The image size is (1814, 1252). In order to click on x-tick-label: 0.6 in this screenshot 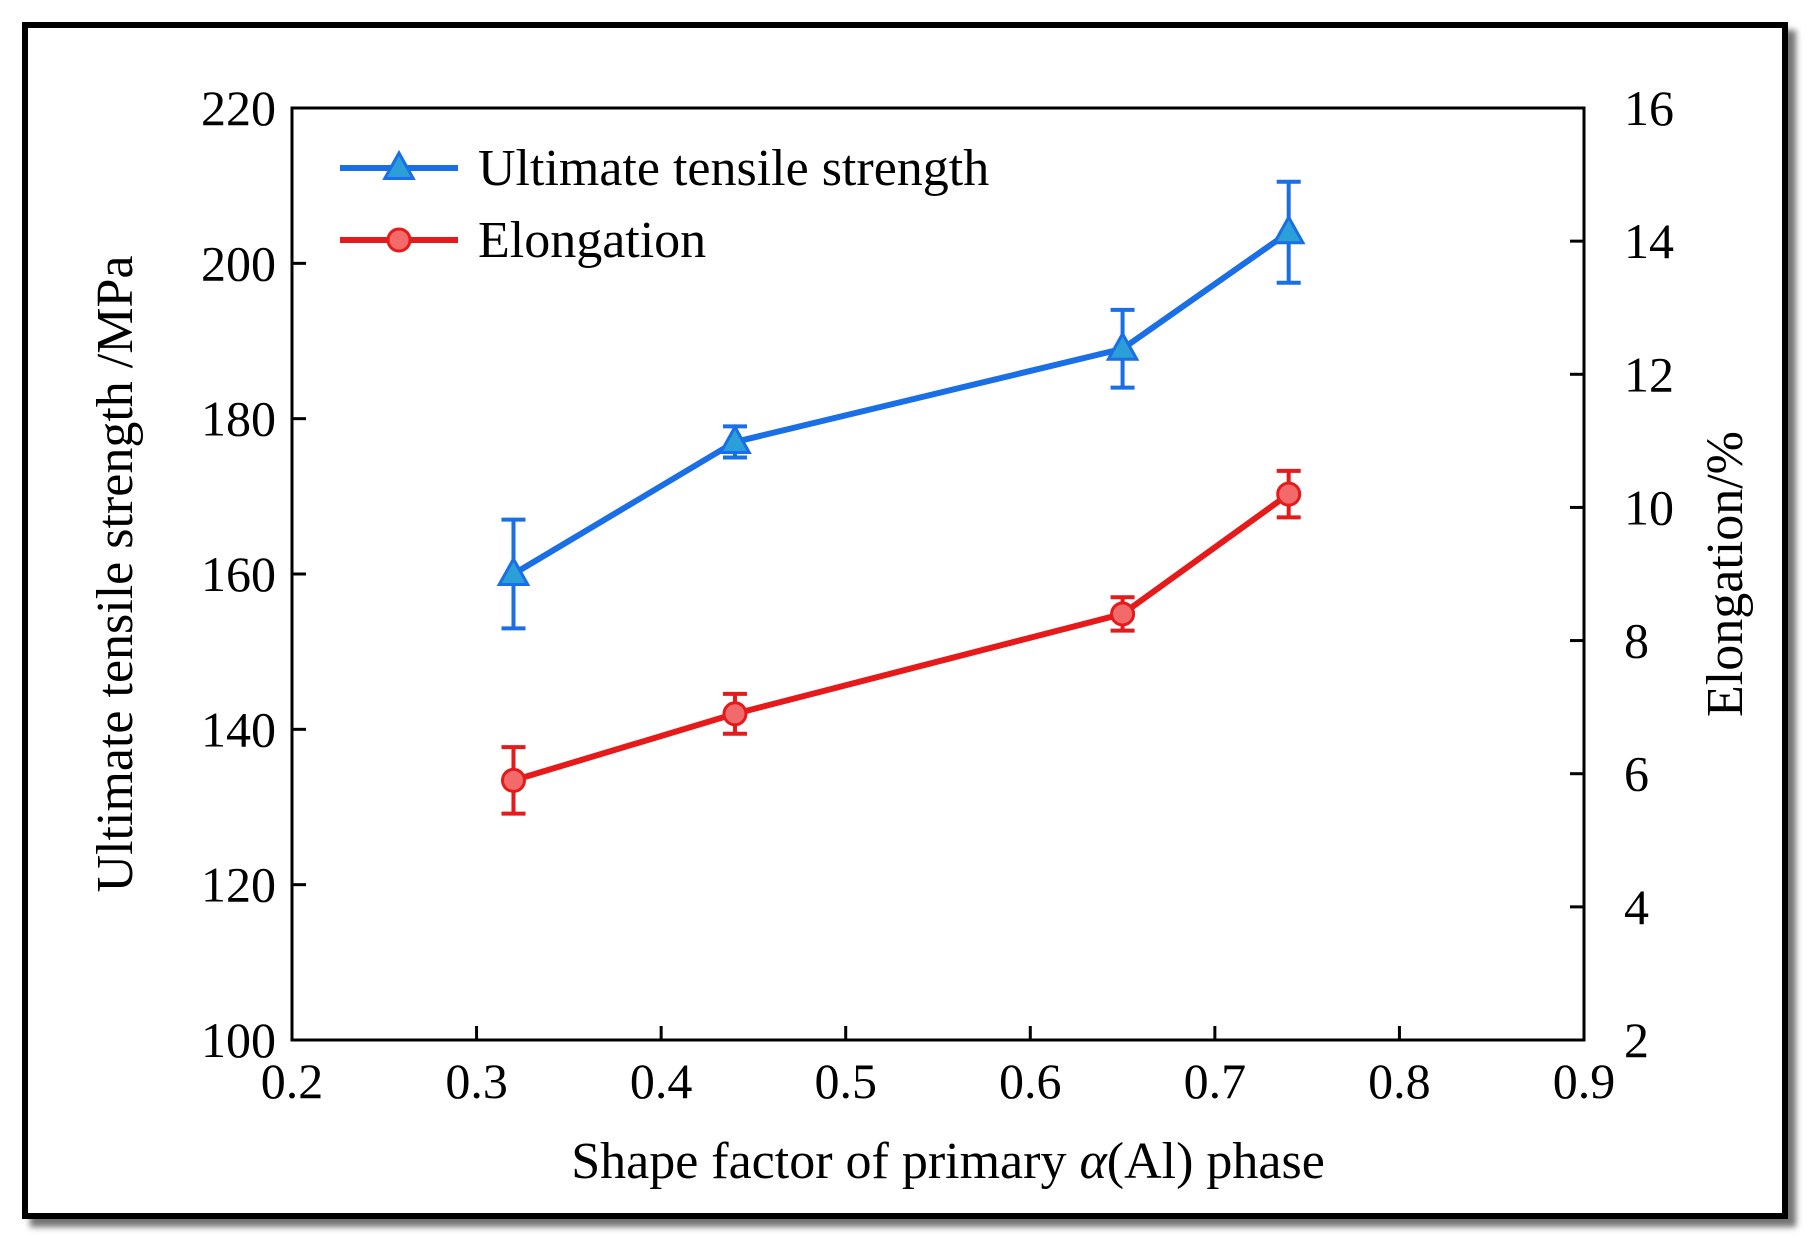, I will do `click(1030, 1081)`.